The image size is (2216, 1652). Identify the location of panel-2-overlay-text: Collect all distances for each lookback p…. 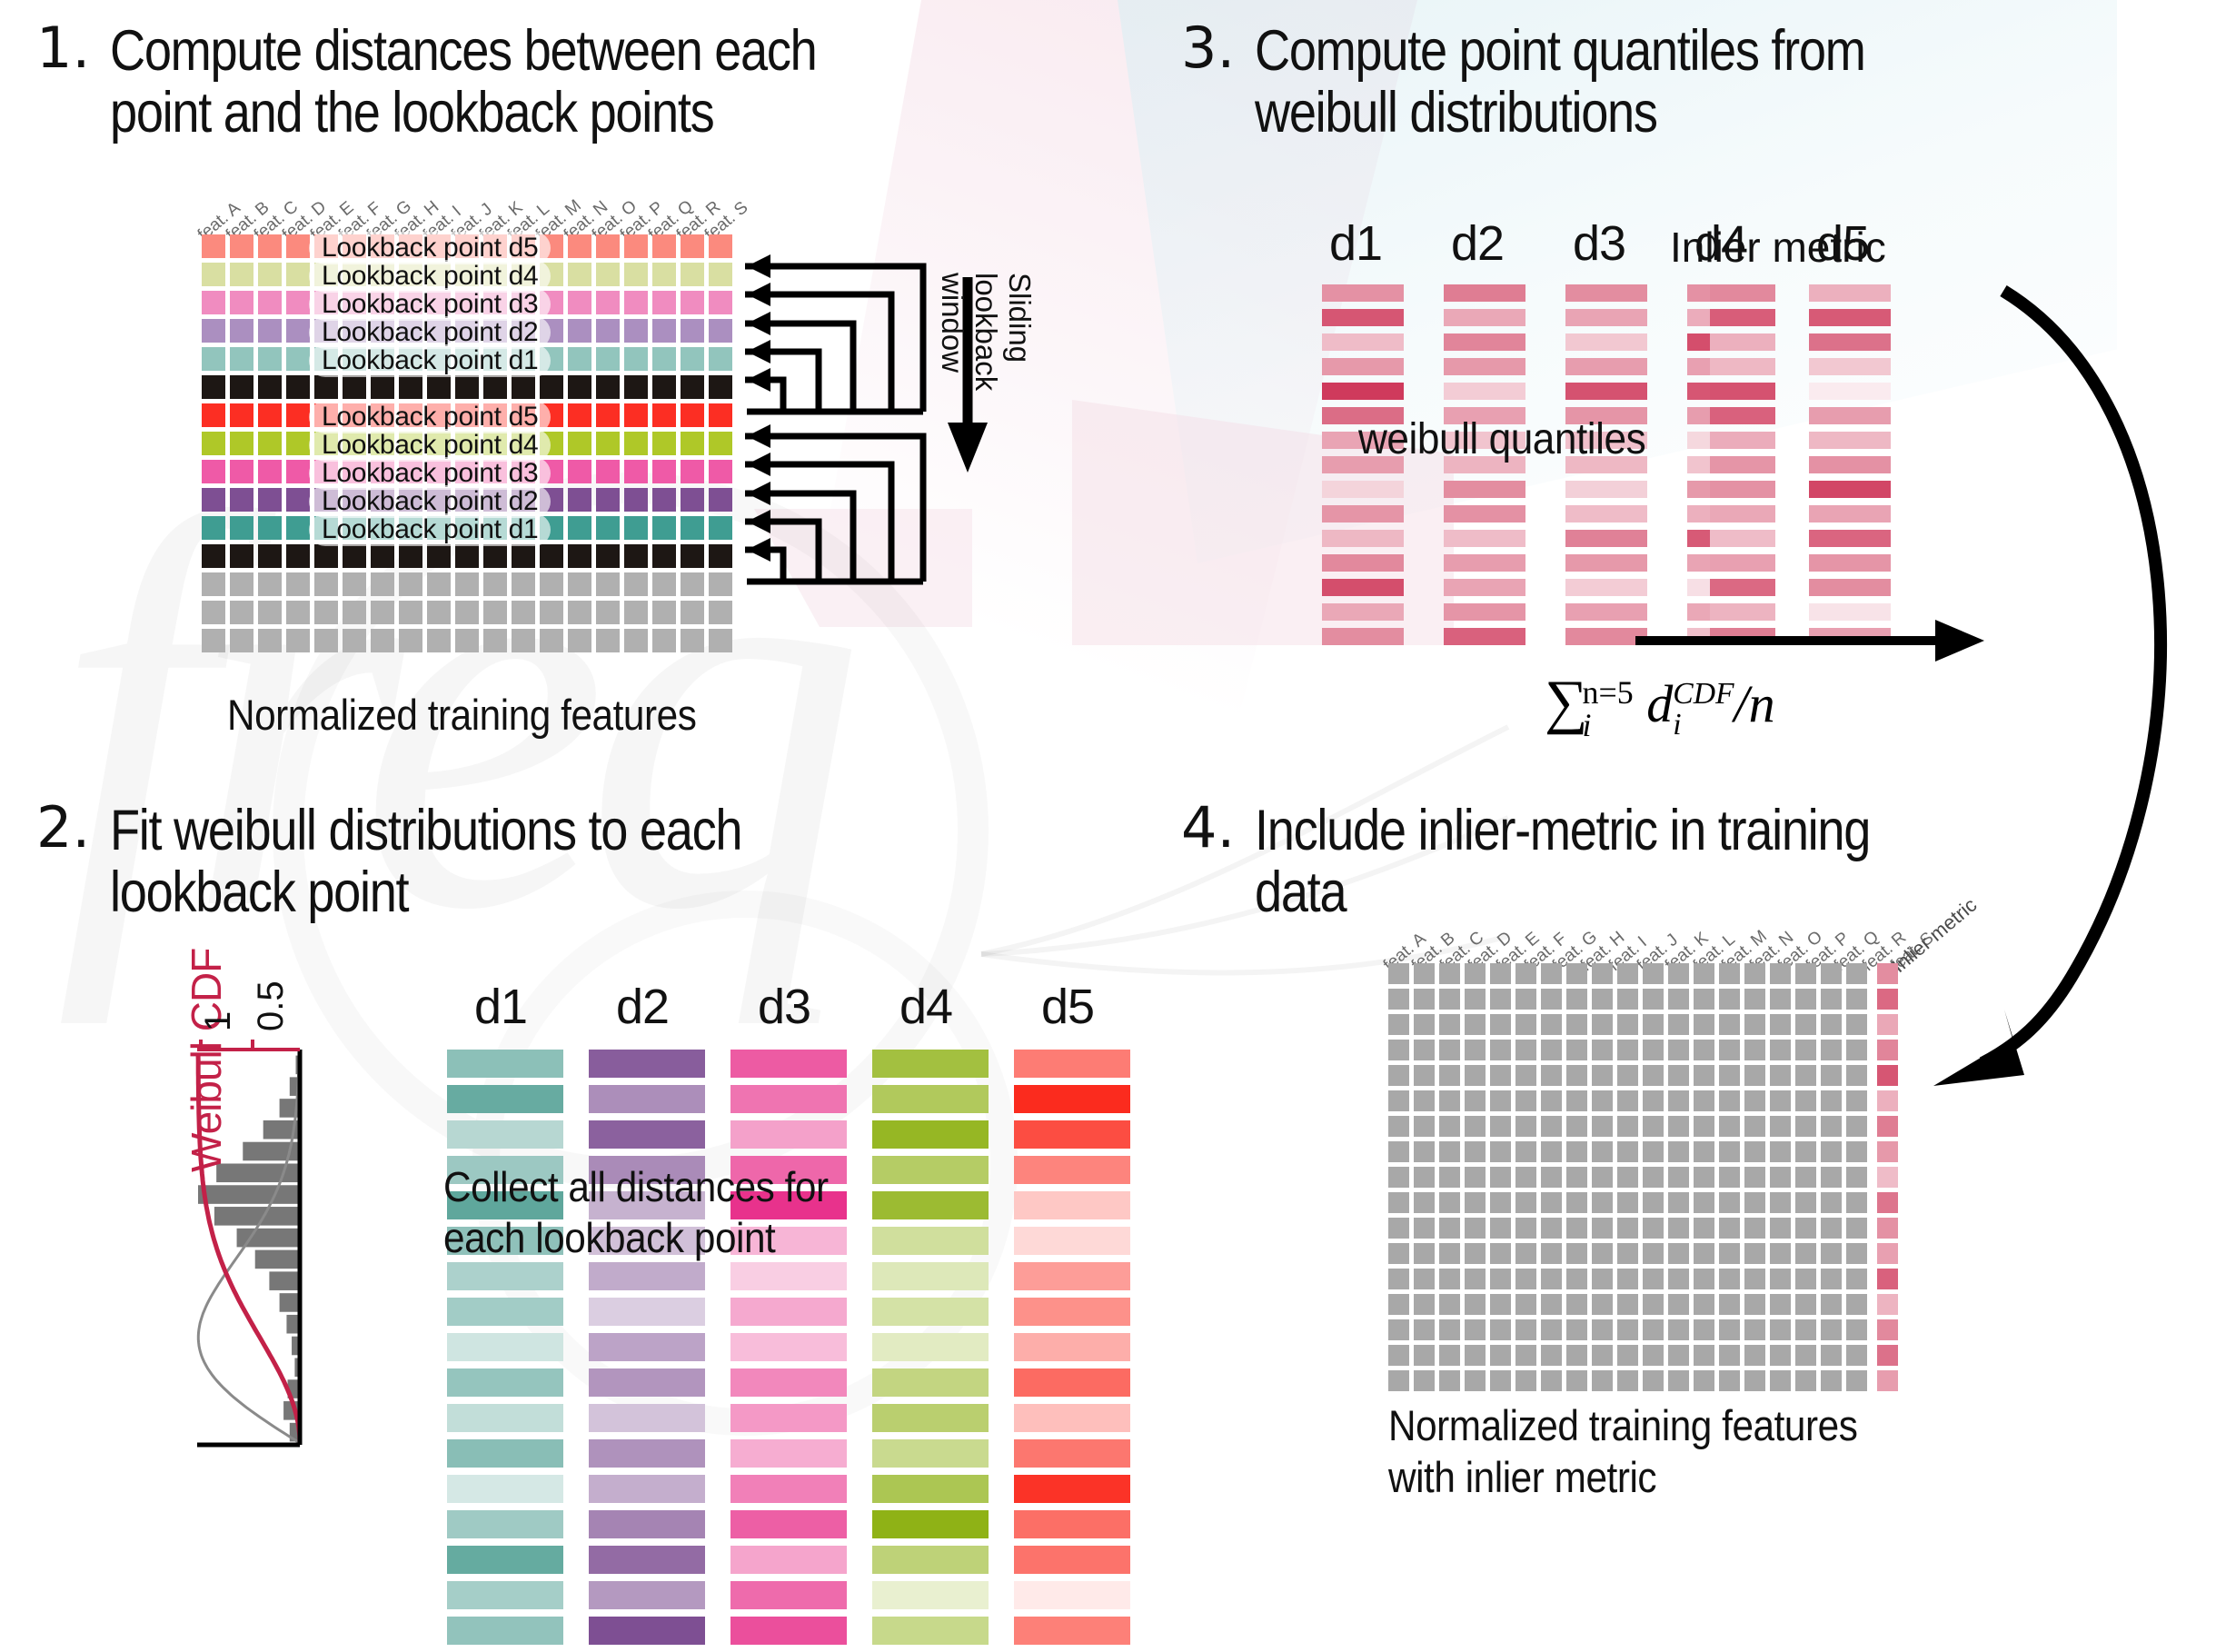
(636, 1212).